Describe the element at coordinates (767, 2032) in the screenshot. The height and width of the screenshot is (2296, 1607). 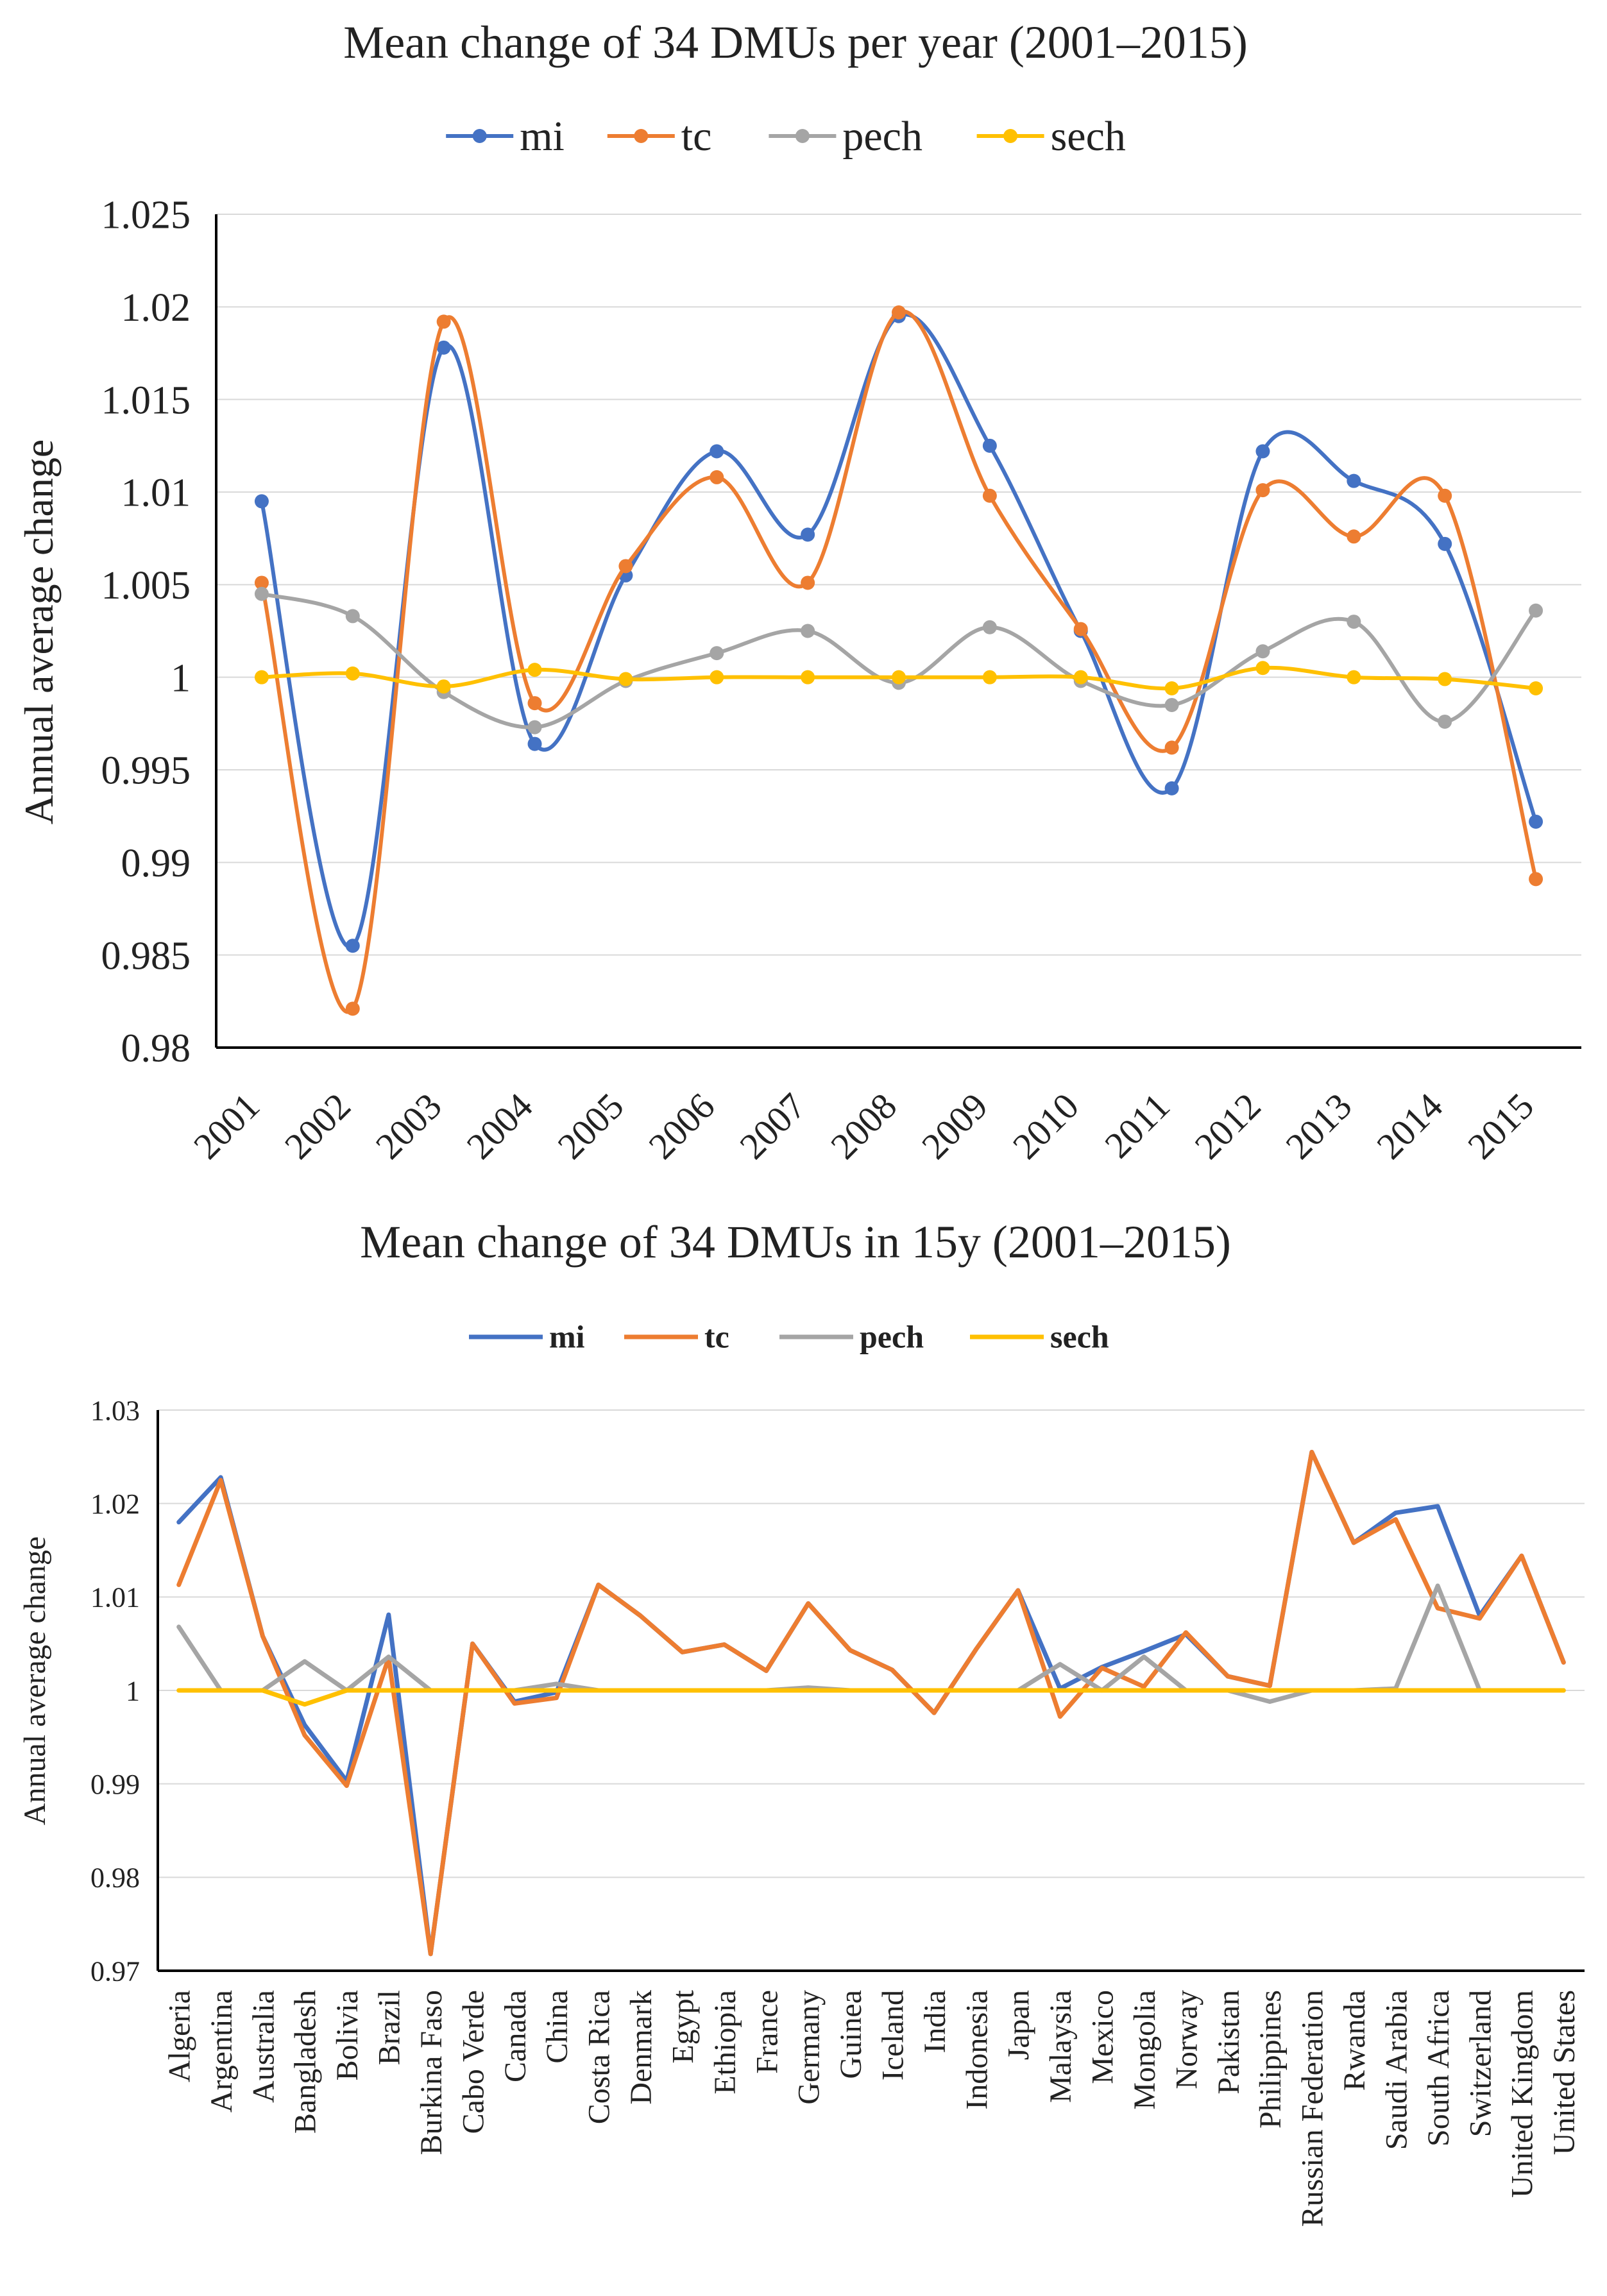
I see `x-tick-label: France` at that location.